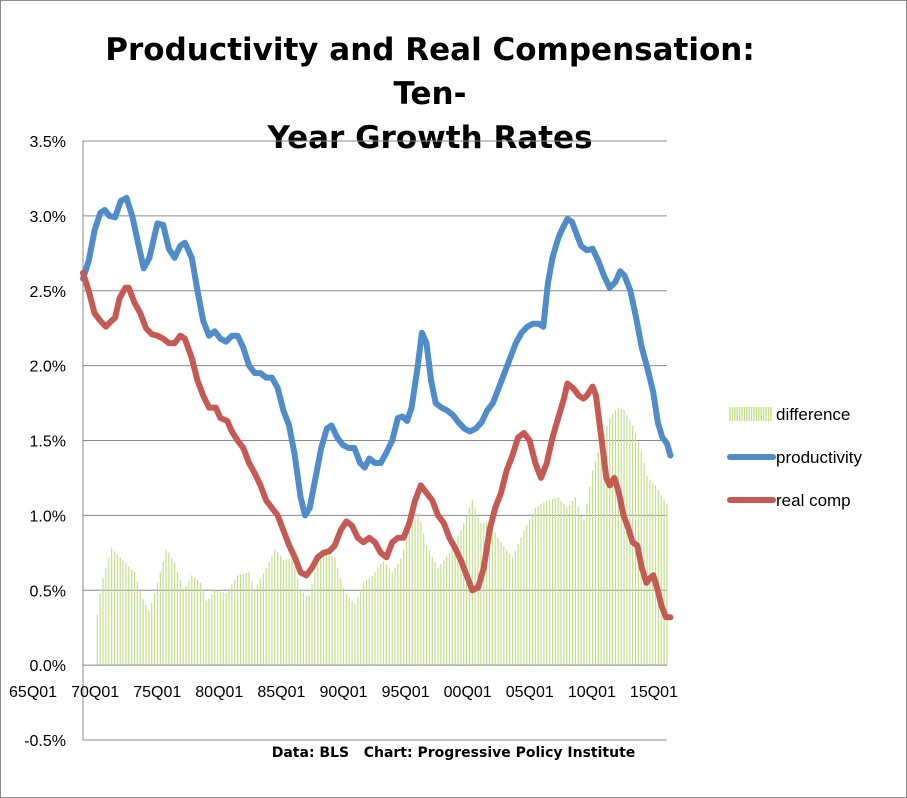 Image resolution: width=907 pixels, height=798 pixels. Describe the element at coordinates (468, 692) in the screenshot. I see `x-tick-label: 00Q01` at that location.